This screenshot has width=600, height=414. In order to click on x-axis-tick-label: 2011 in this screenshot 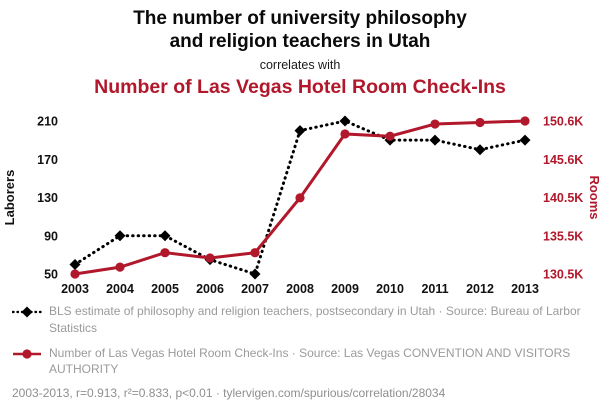, I will do `click(434, 289)`.